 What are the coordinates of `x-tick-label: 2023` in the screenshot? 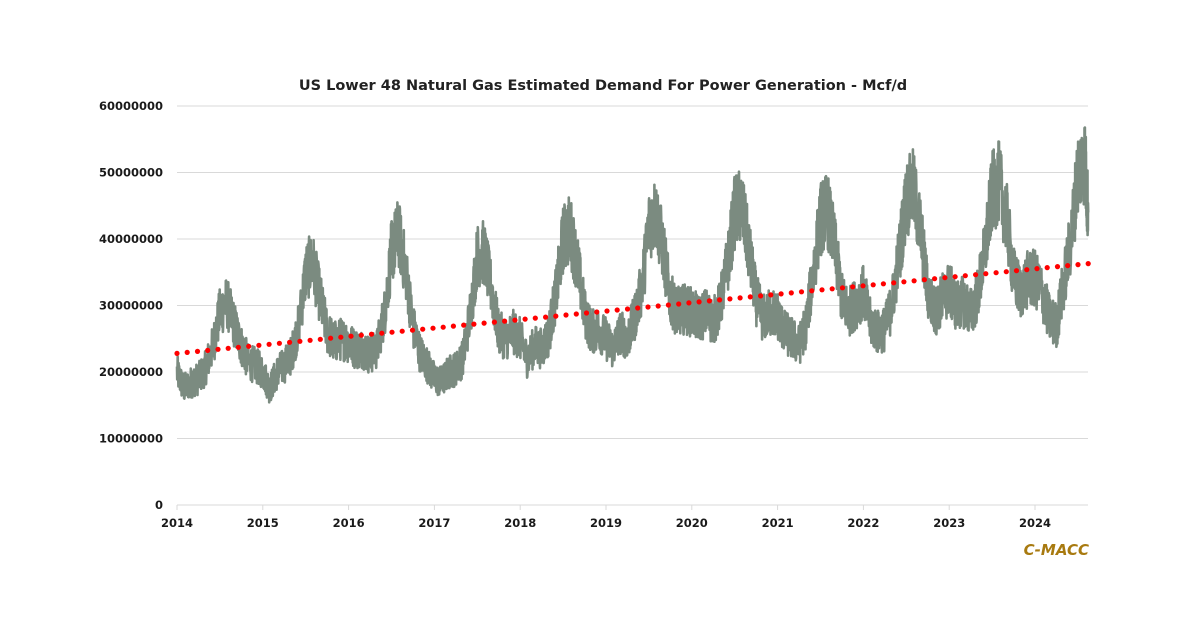 It's located at (949, 523).